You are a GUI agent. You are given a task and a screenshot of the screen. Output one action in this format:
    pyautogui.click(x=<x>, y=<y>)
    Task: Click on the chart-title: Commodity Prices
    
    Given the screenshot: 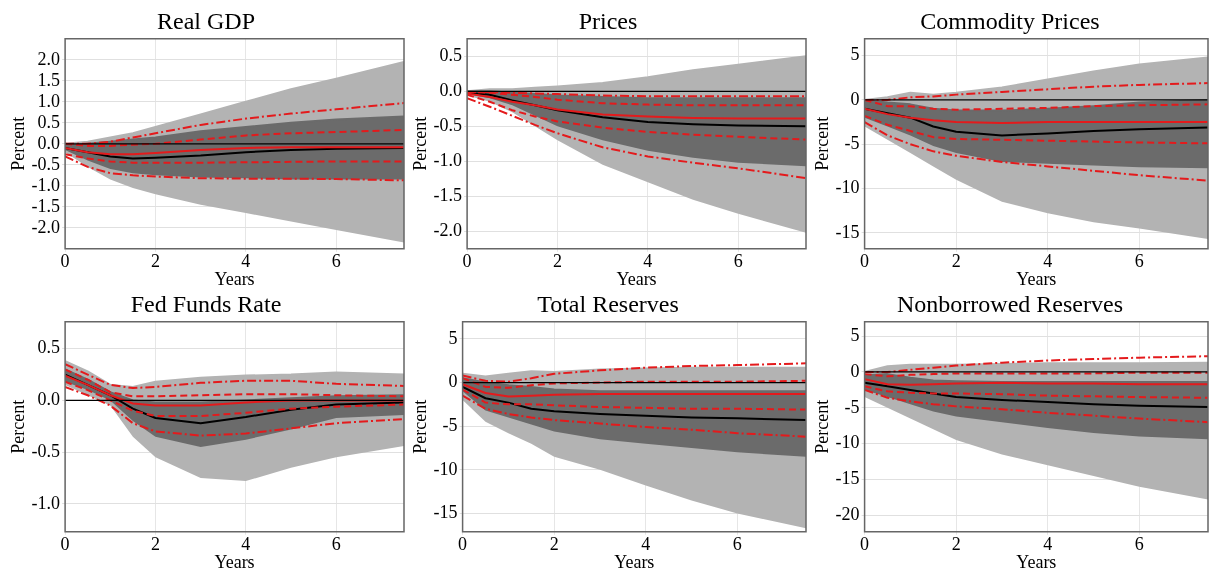 What is the action you would take?
    pyautogui.click(x=1010, y=20)
    